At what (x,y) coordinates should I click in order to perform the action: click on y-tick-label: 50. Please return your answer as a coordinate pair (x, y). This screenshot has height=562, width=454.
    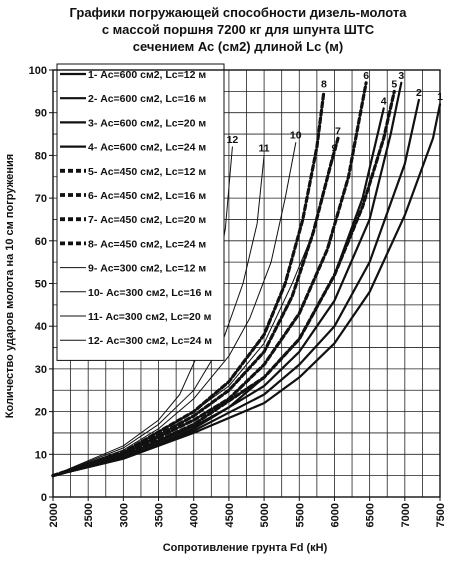
    Looking at the image, I should click on (41, 285).